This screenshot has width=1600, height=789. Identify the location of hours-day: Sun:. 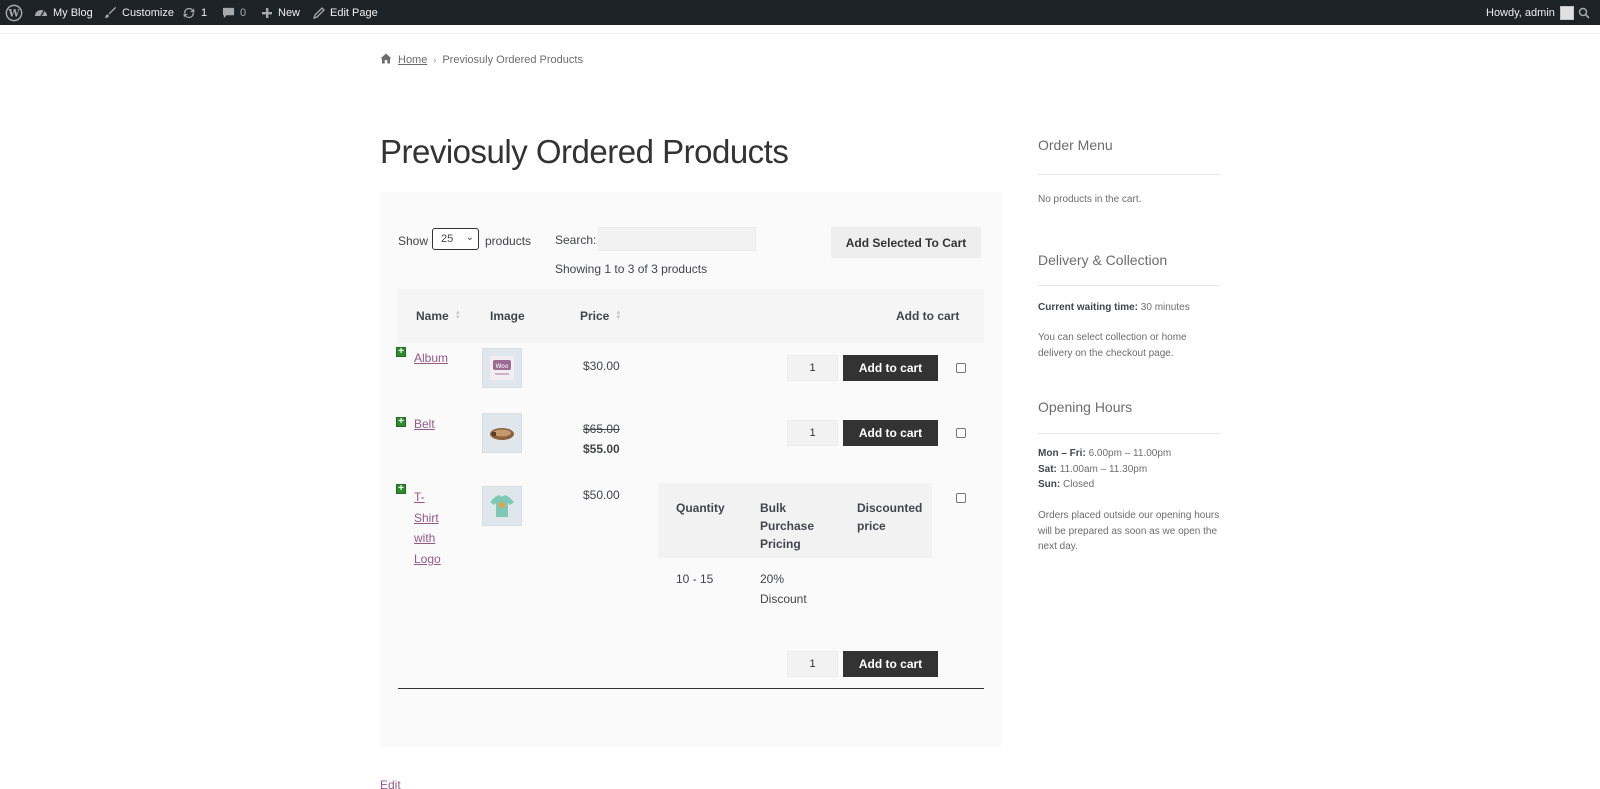
(1049, 484).